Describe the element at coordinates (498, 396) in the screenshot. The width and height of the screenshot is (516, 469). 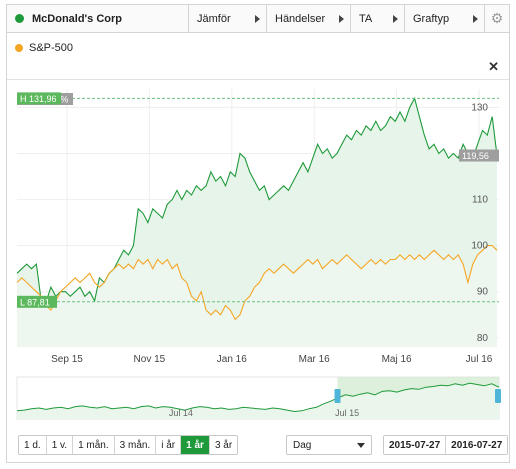
I see `navigator-handle-right` at that location.